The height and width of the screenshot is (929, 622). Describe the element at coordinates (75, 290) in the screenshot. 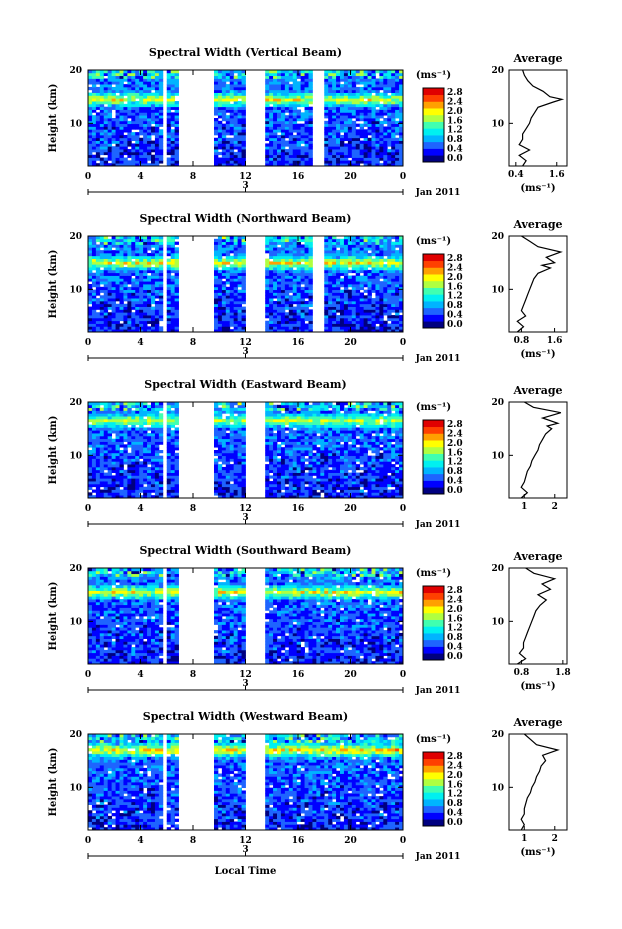

I see `y-tick-label: 10` at that location.